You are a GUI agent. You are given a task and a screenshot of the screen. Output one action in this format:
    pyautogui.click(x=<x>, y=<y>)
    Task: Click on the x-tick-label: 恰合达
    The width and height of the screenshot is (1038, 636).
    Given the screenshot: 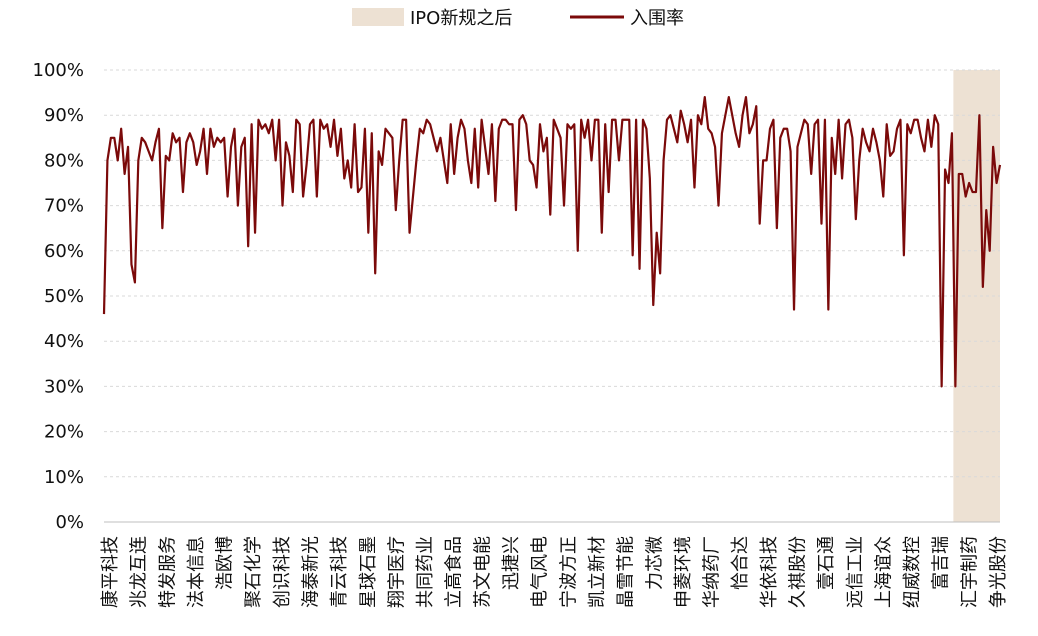 What is the action you would take?
    pyautogui.click(x=740, y=563)
    